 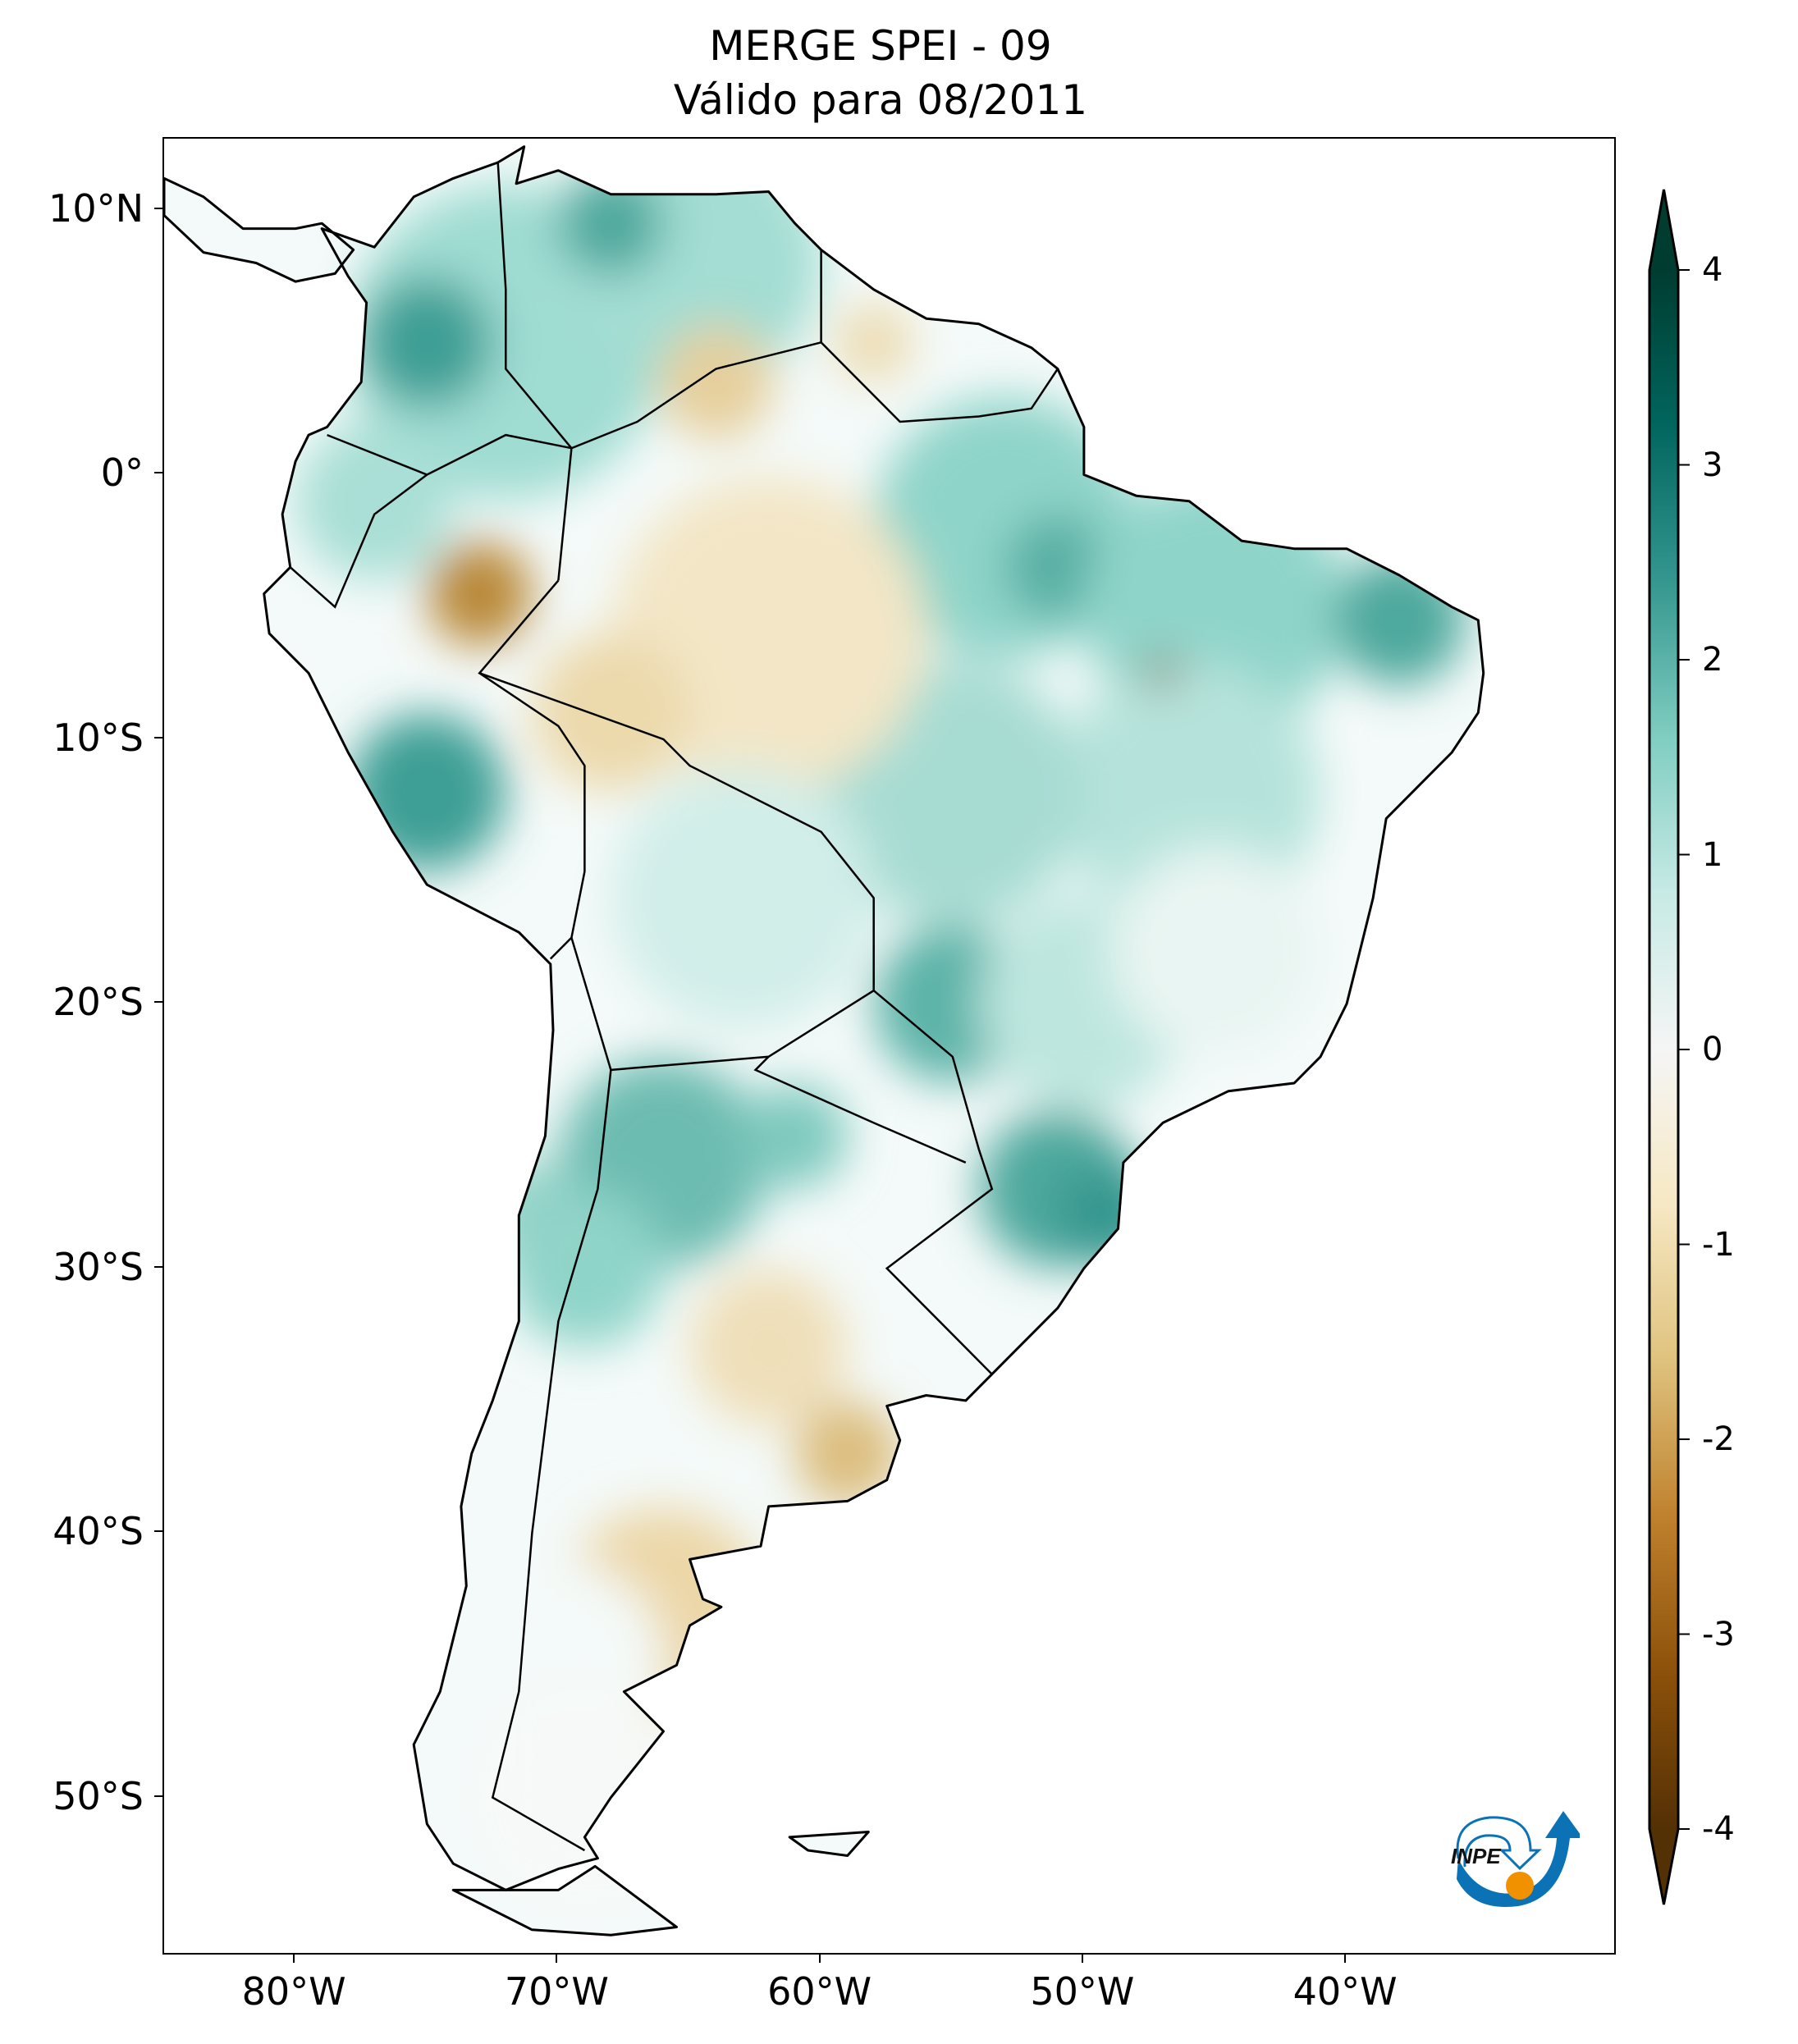 What do you see at coordinates (98, 1531) in the screenshot?
I see `lat-label: 40°S` at bounding box center [98, 1531].